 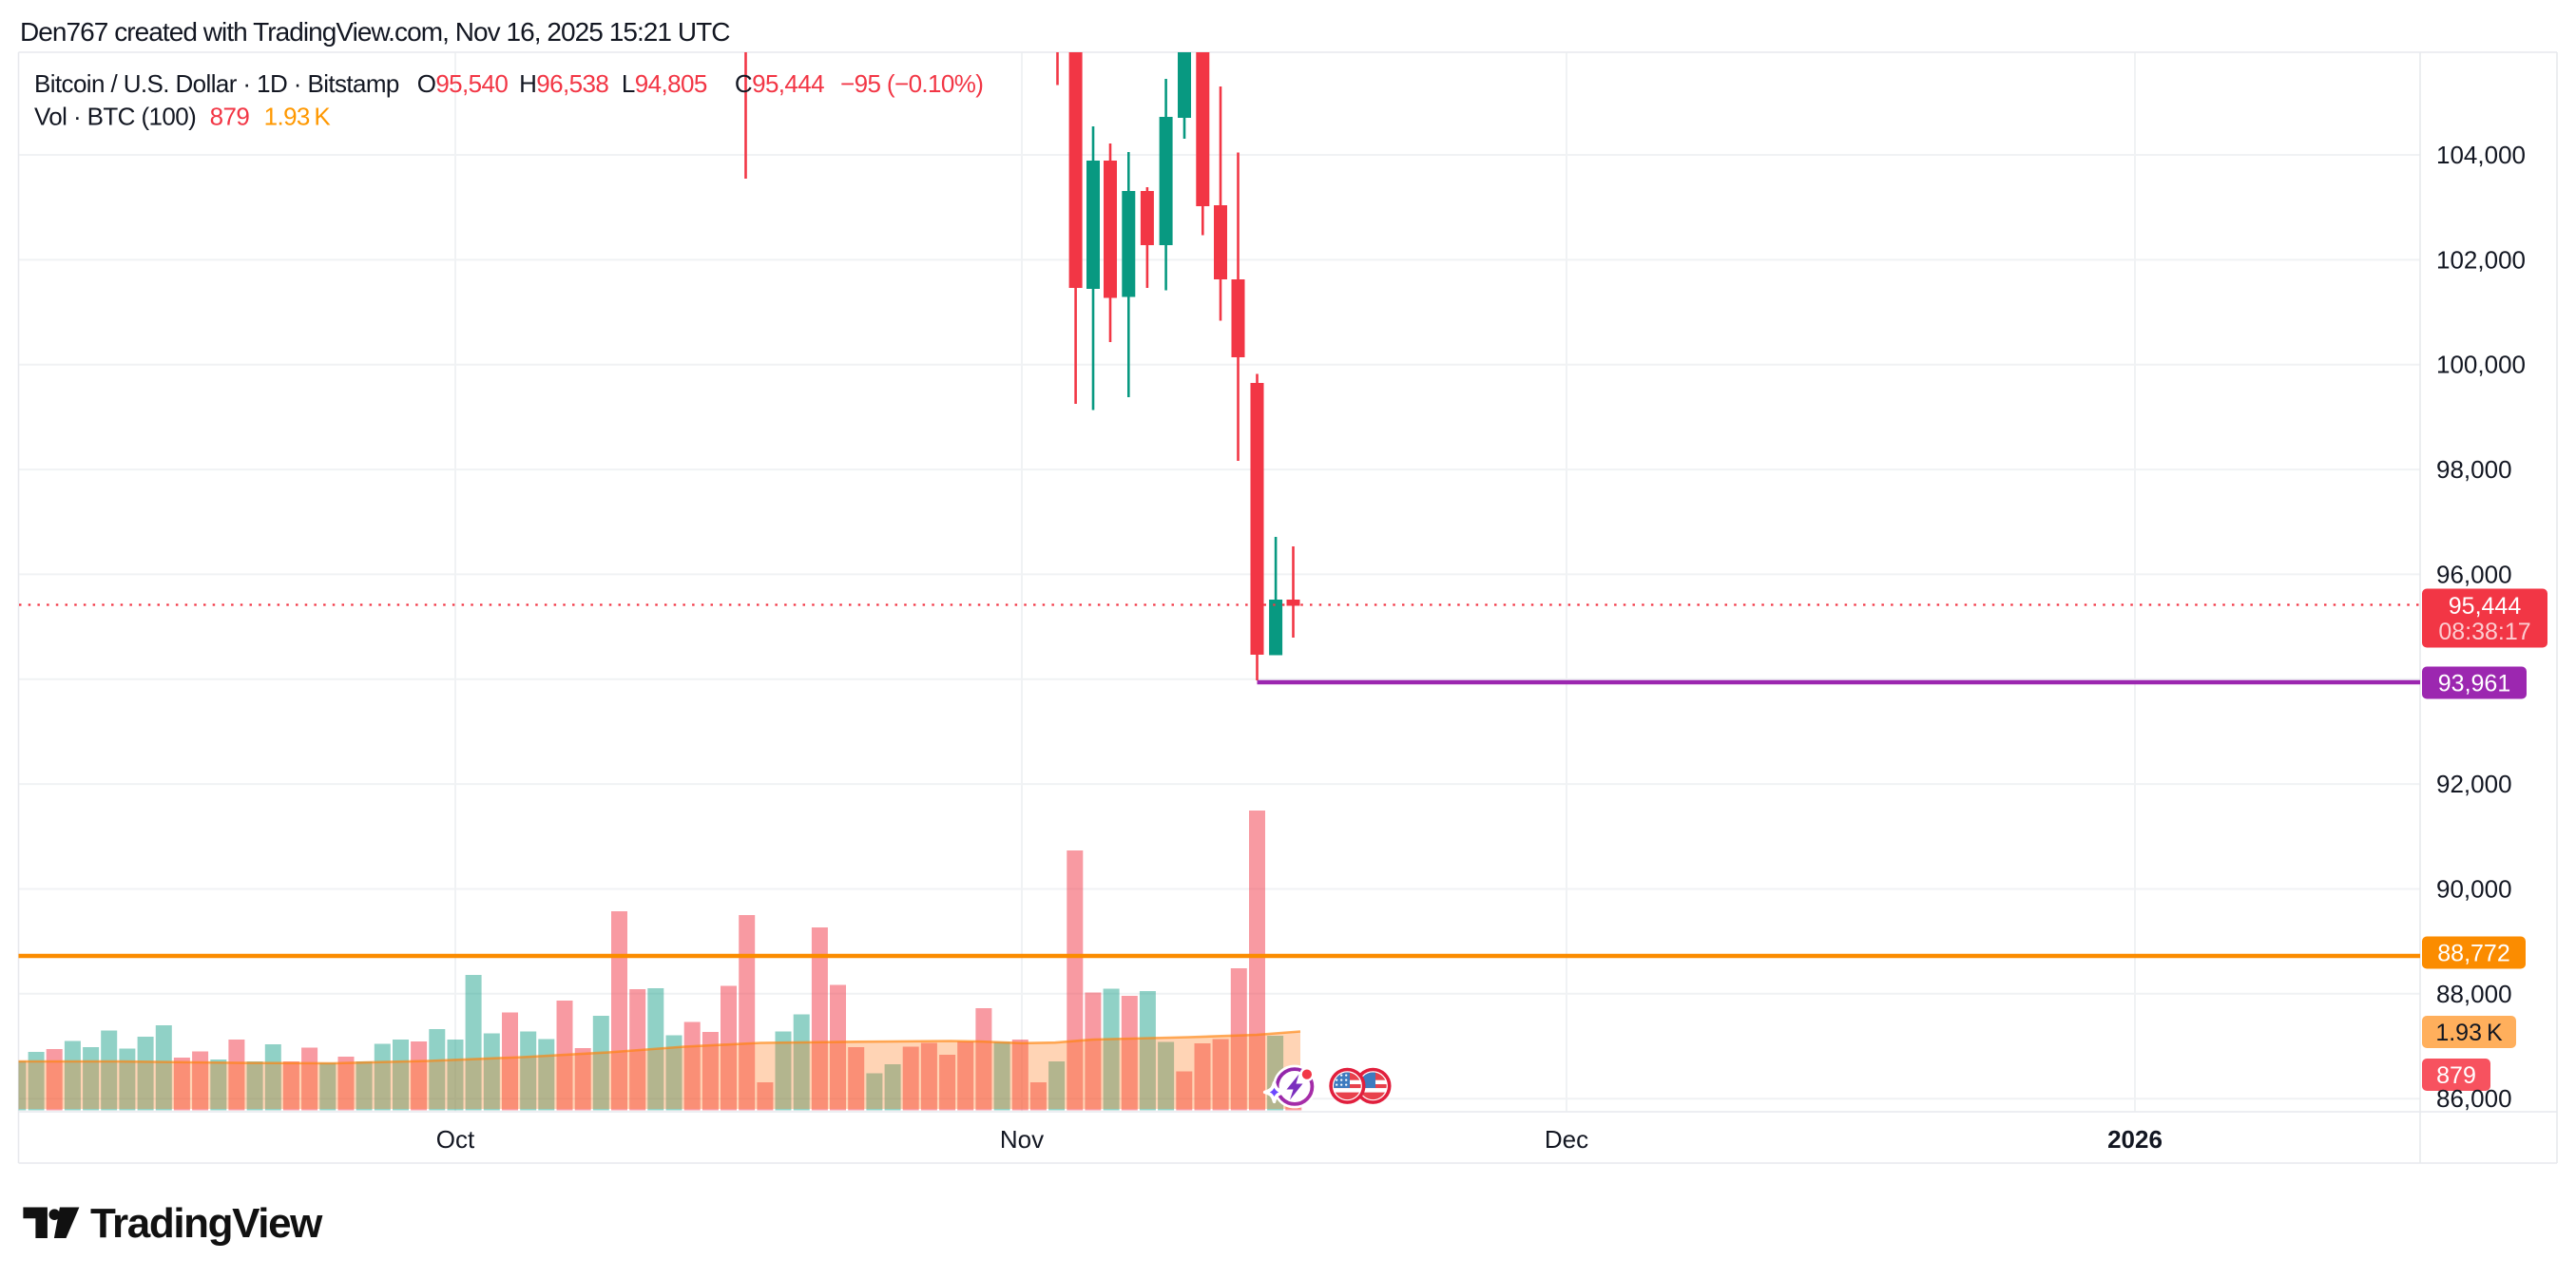 I want to click on svg-text: 08:38:17, so click(x=2484, y=632).